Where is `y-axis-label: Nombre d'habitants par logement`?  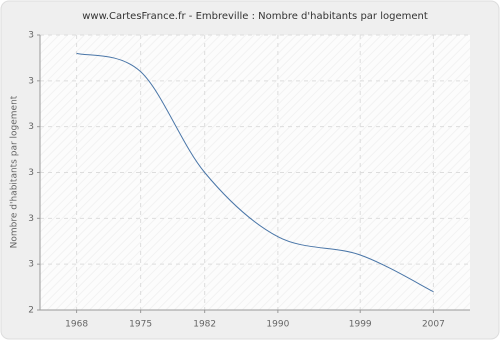
y-axis-label: Nombre d'habitants par logement is located at coordinates (15, 171).